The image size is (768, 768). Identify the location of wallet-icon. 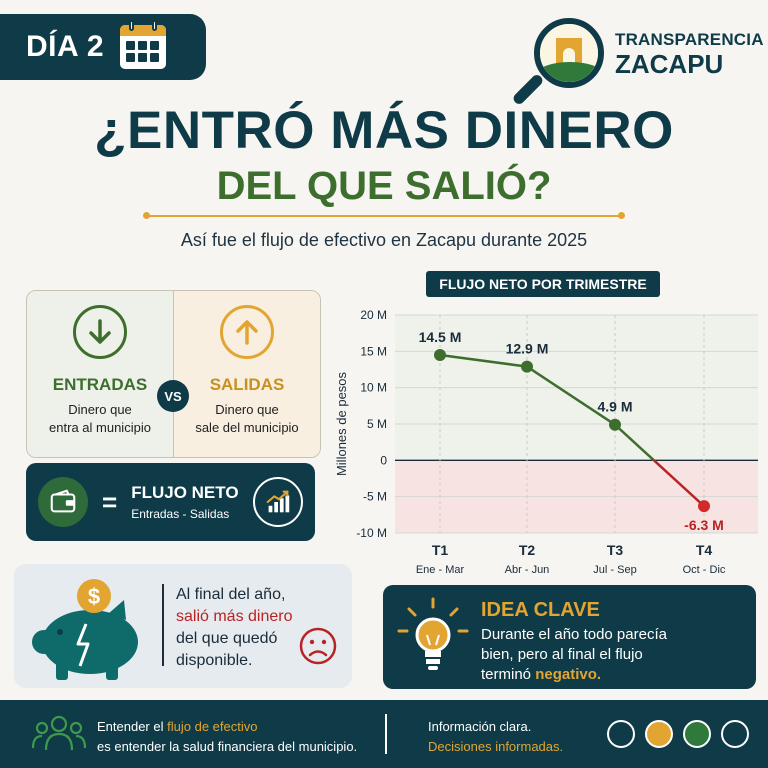
(63, 502).